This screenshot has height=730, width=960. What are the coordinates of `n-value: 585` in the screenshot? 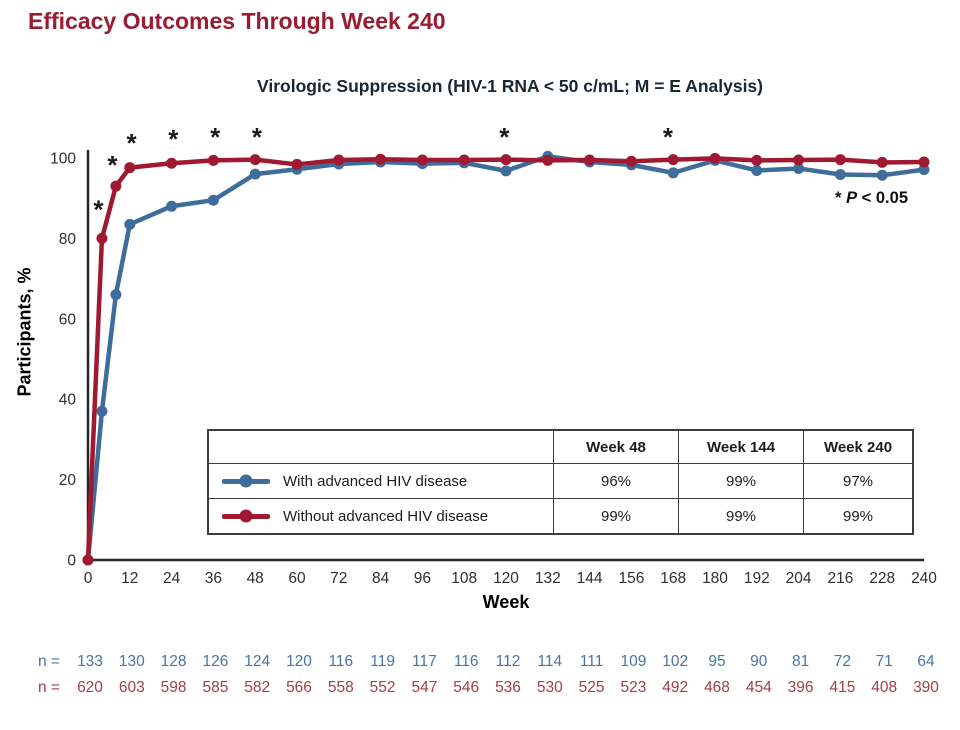 It's located at (215, 687).